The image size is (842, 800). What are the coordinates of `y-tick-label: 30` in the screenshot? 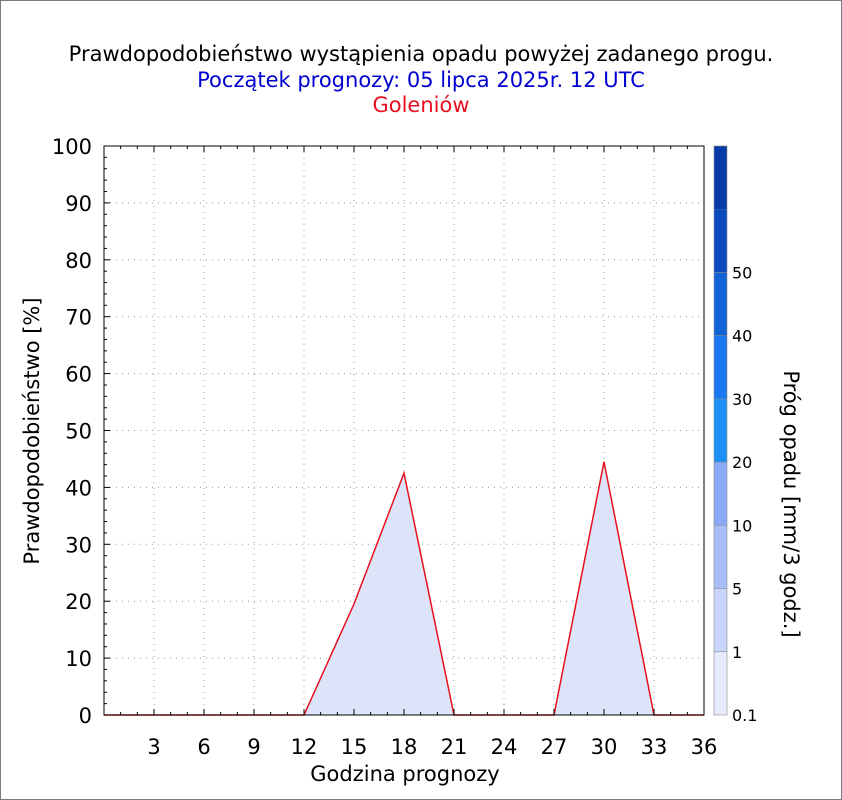 It's located at (78, 545).